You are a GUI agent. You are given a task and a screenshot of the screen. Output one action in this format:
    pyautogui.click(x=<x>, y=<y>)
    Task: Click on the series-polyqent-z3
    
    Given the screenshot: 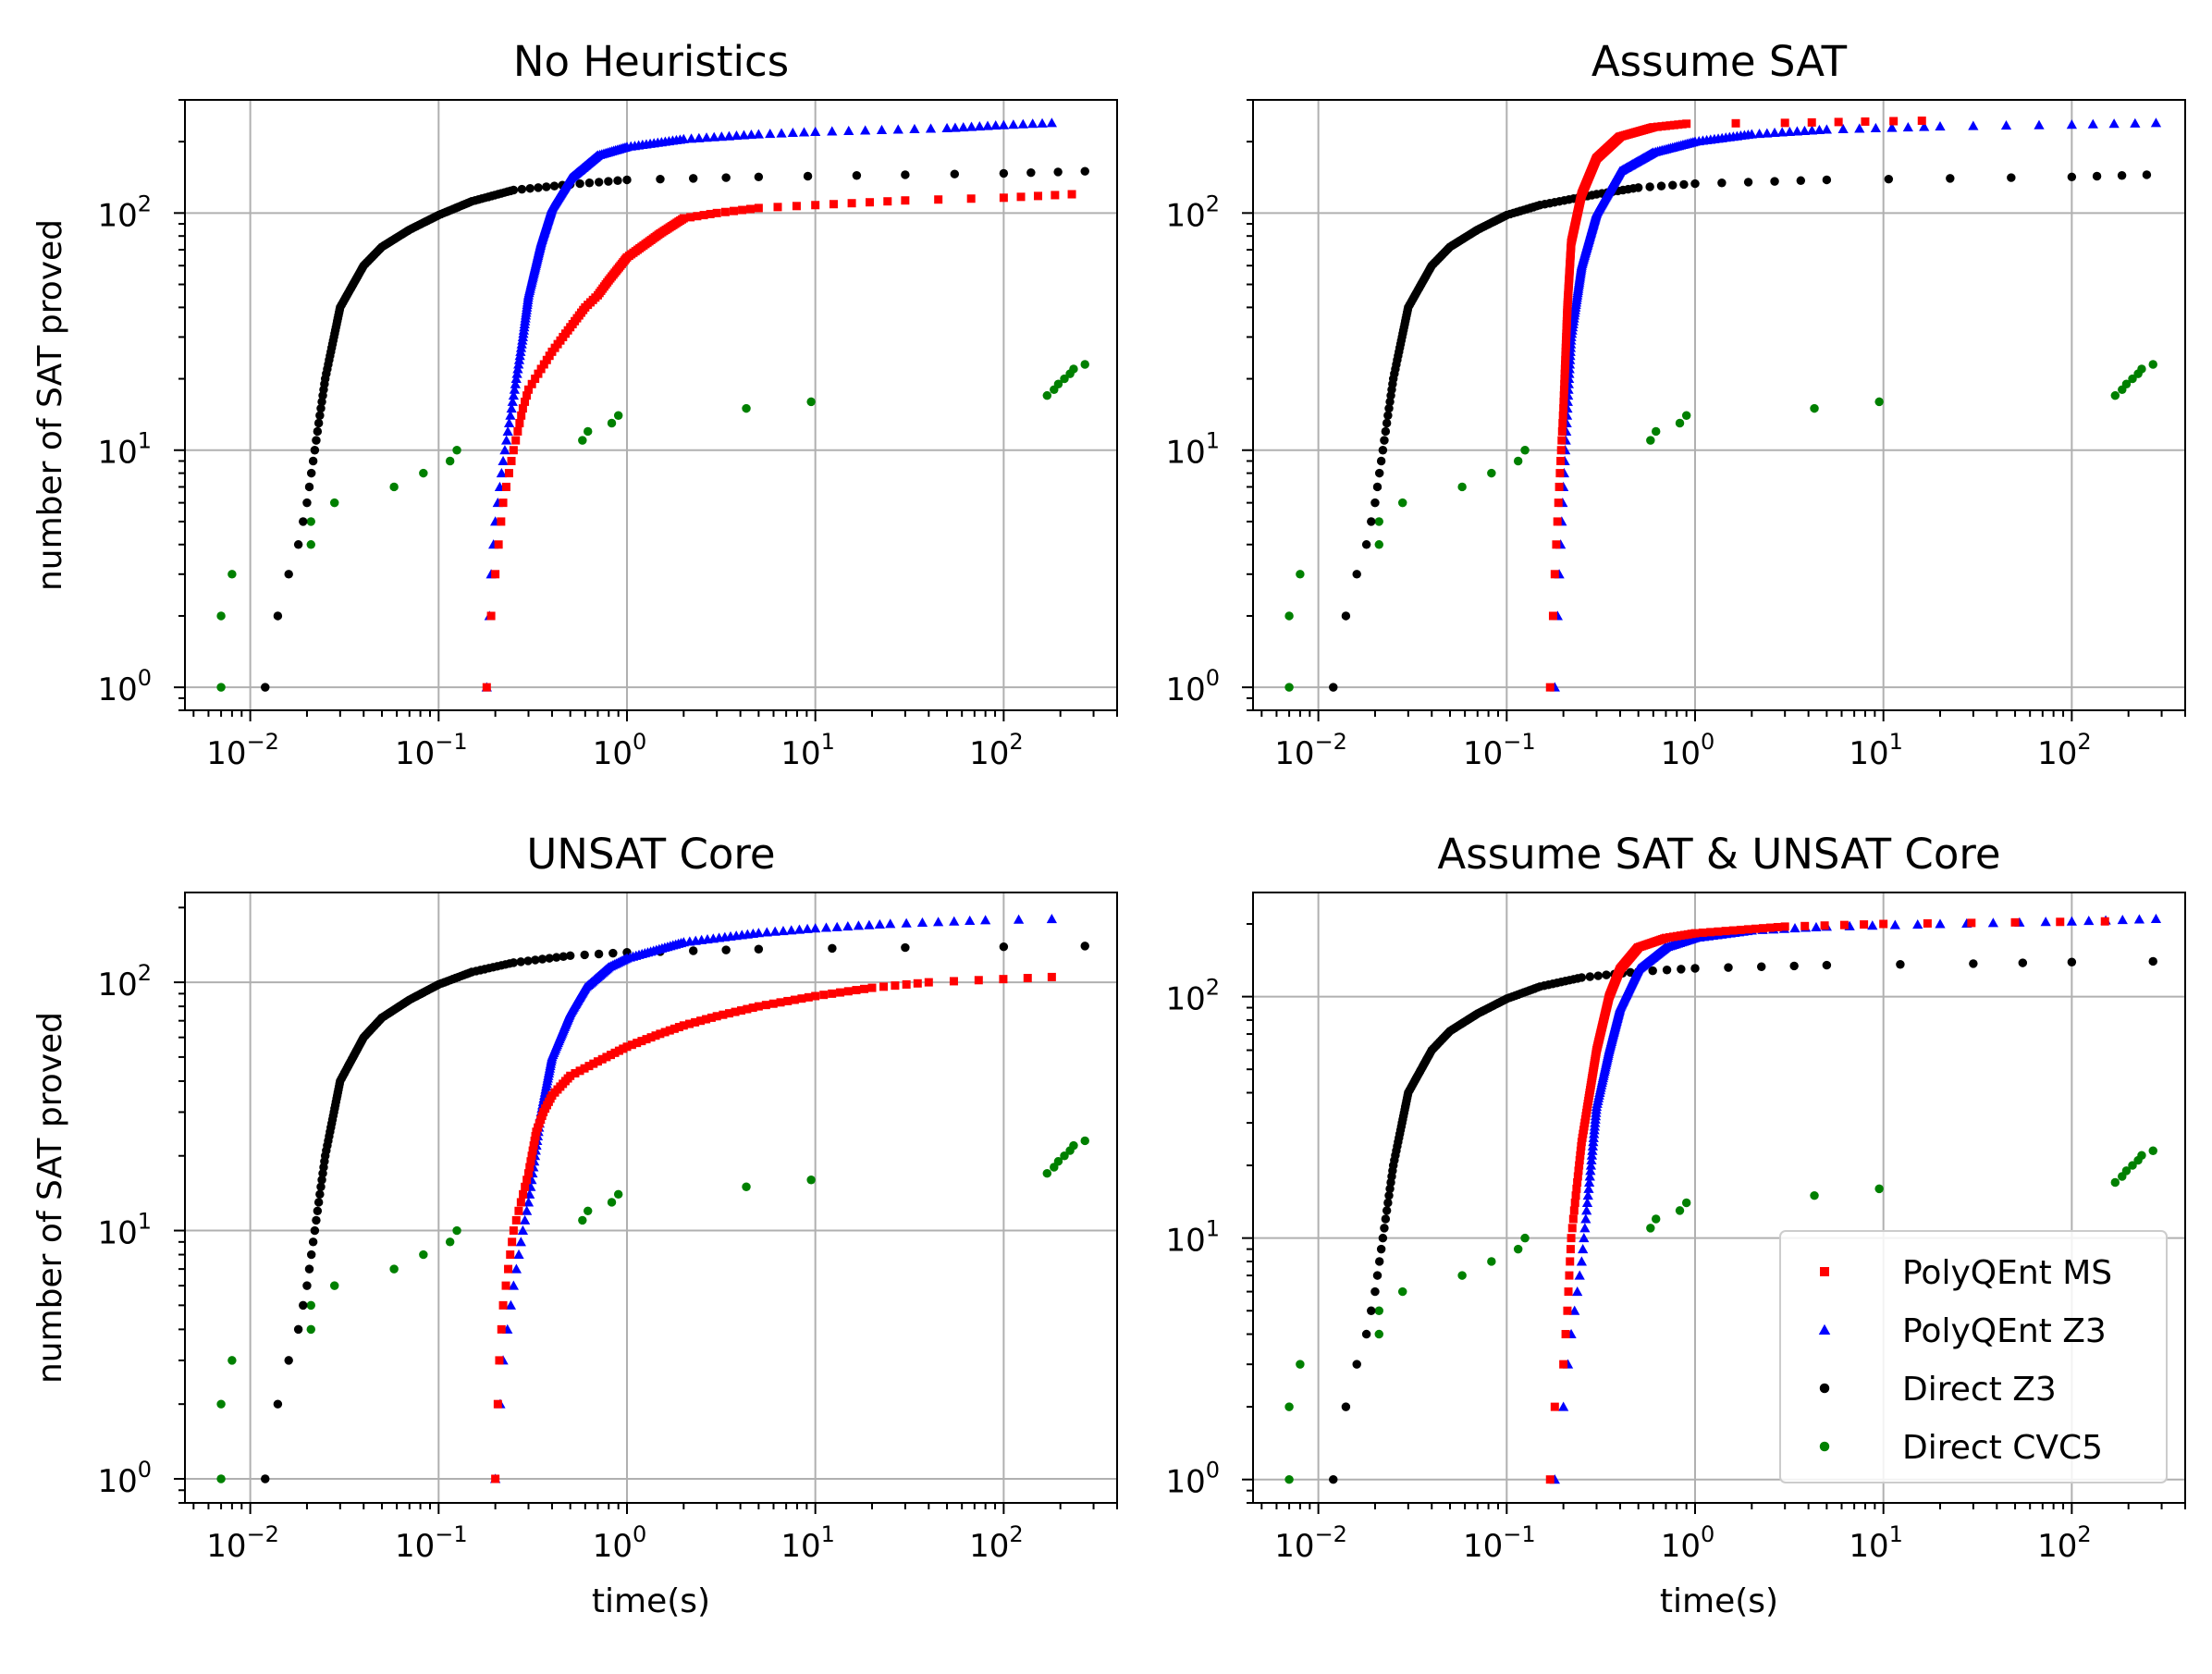 What is the action you would take?
    pyautogui.click(x=774, y=1198)
    